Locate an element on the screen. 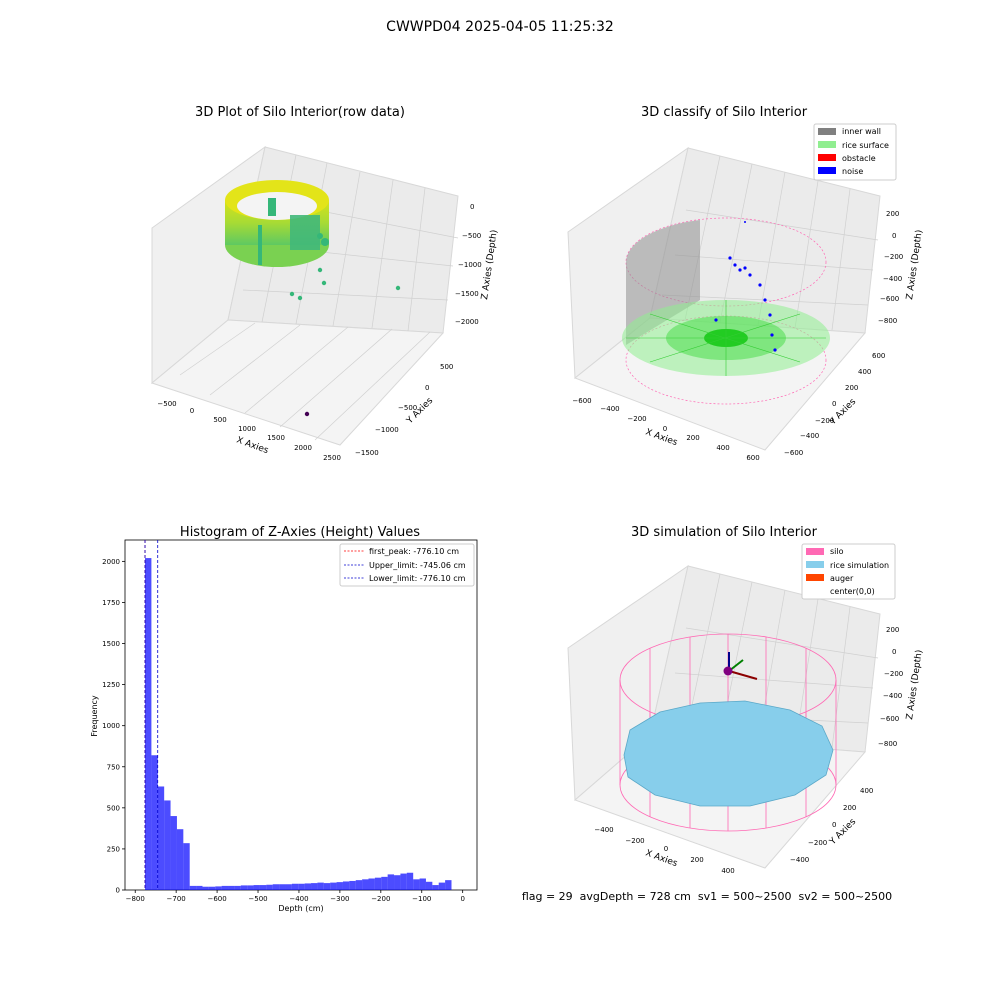 The height and width of the screenshot is (1000, 1000). hist-y-tick: 1250 is located at coordinates (111, 685).